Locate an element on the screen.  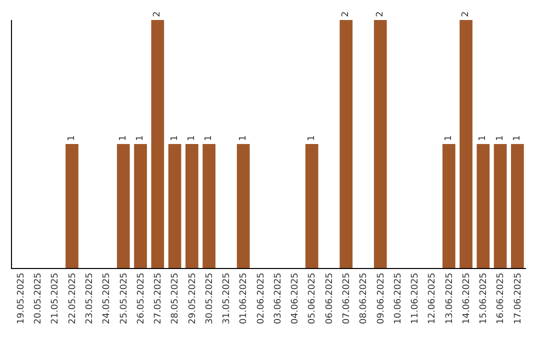
x-tick-label: 06.06.2025 is located at coordinates (329, 298).